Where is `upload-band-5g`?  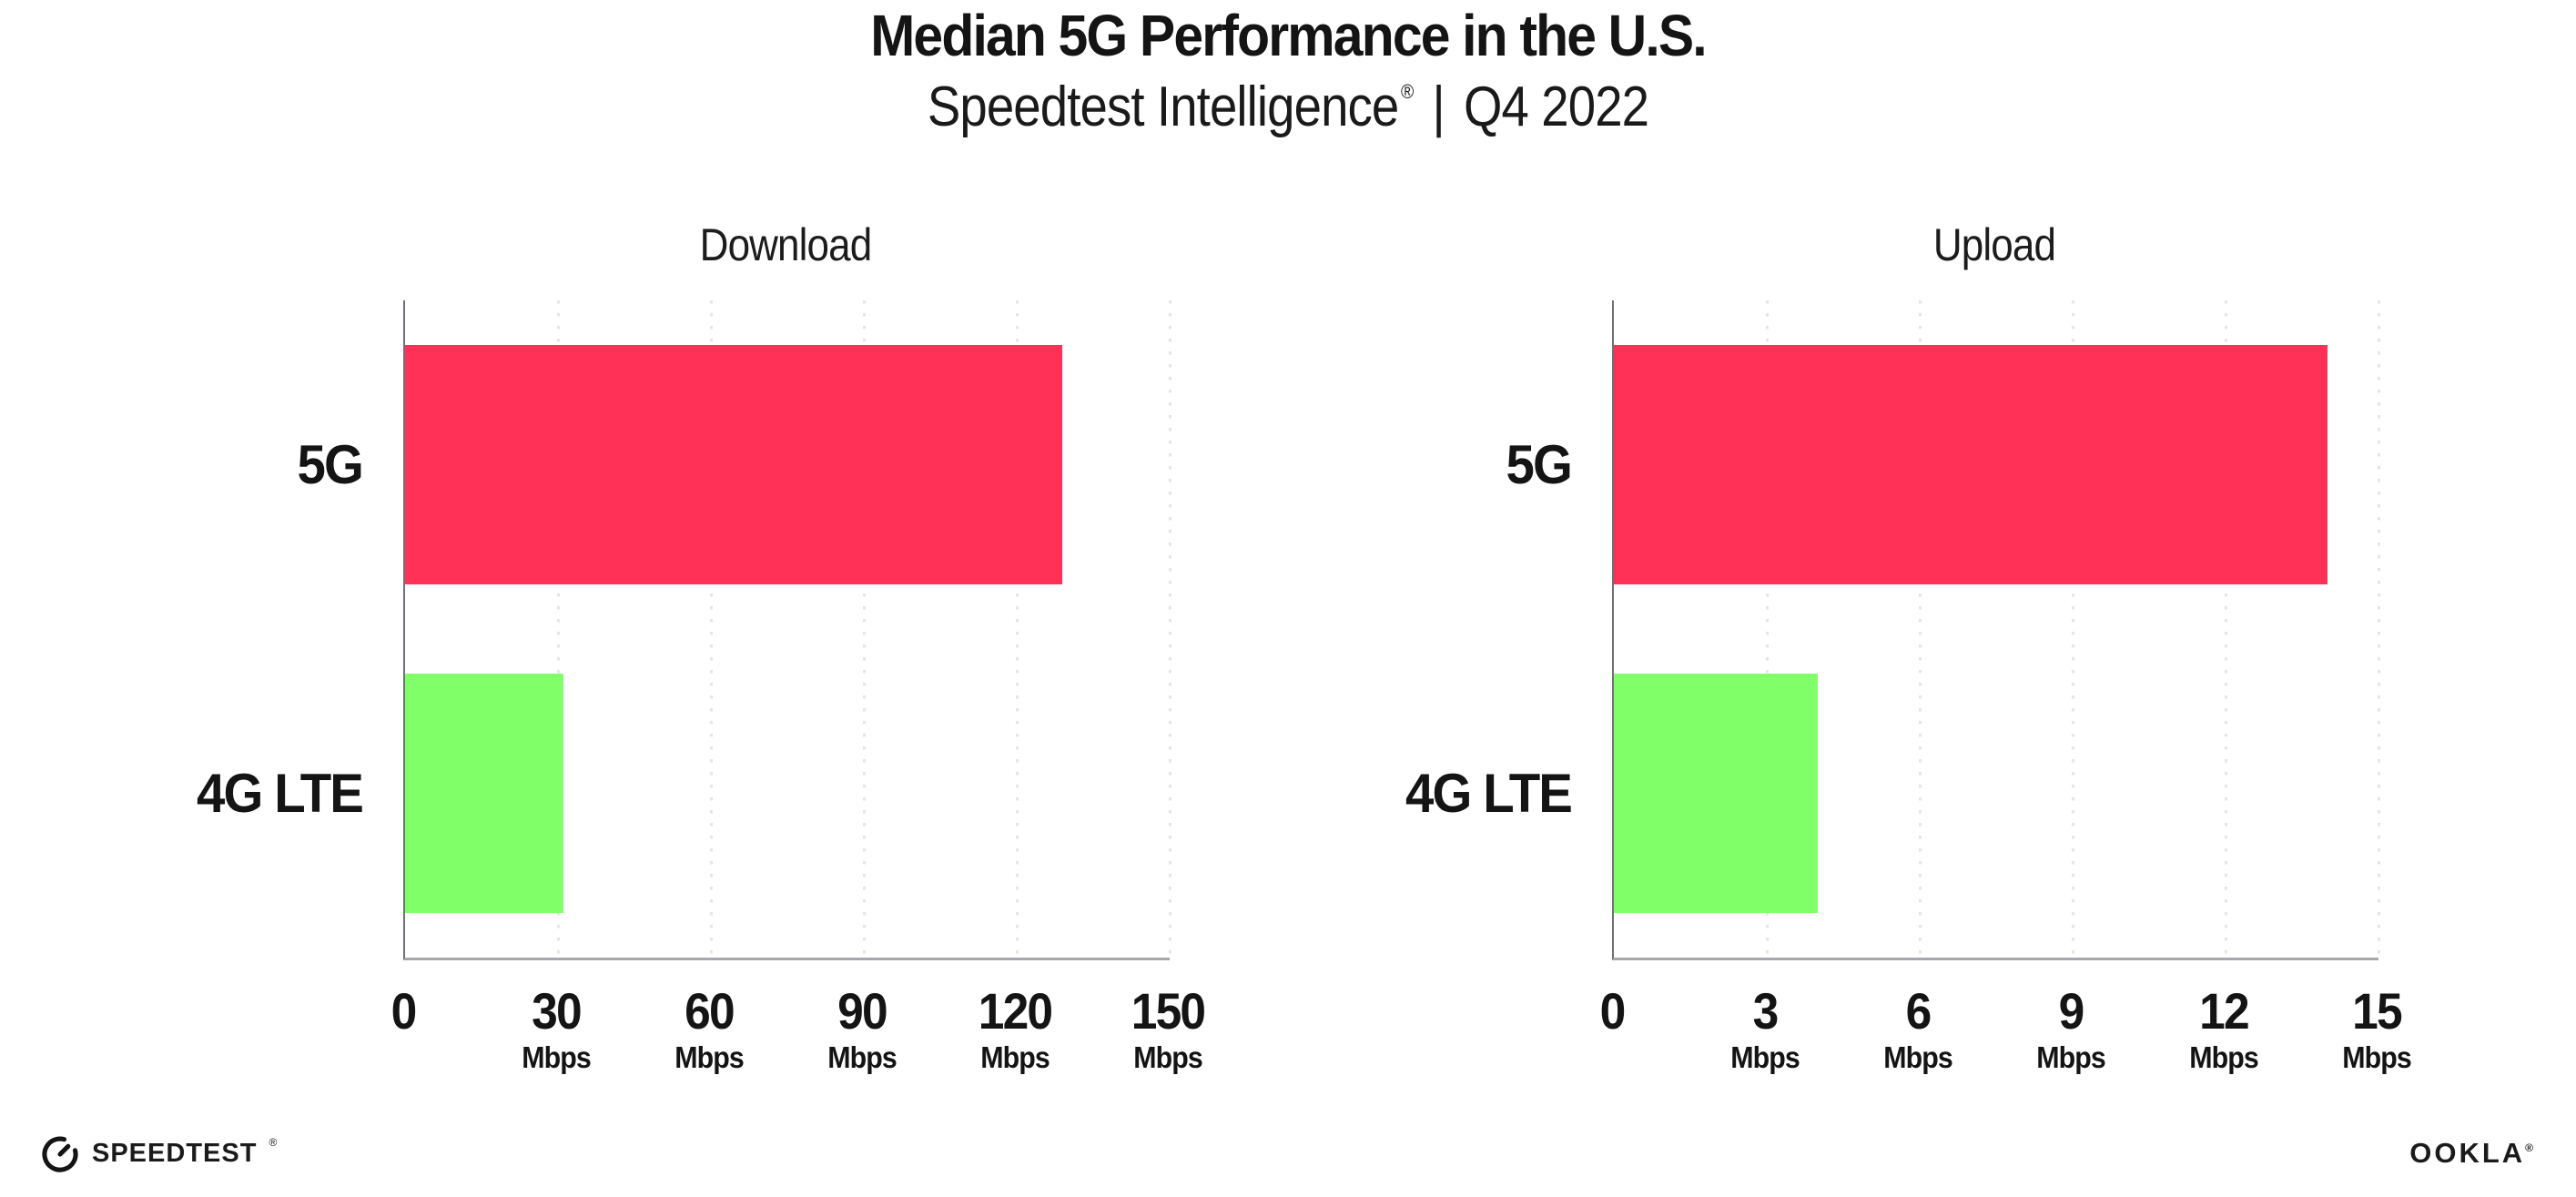
upload-band-5g is located at coordinates (1996, 465).